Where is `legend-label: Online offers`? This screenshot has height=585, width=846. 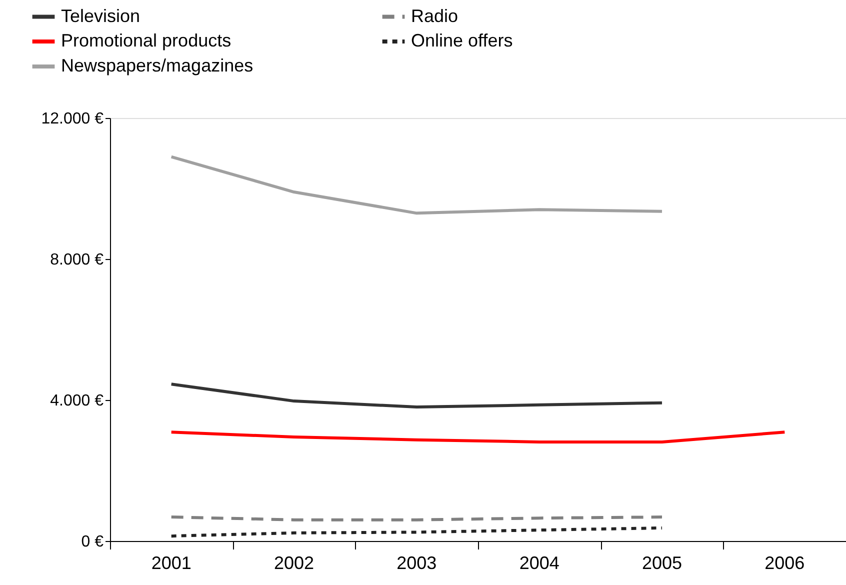
legend-label: Online offers is located at coordinates (462, 40).